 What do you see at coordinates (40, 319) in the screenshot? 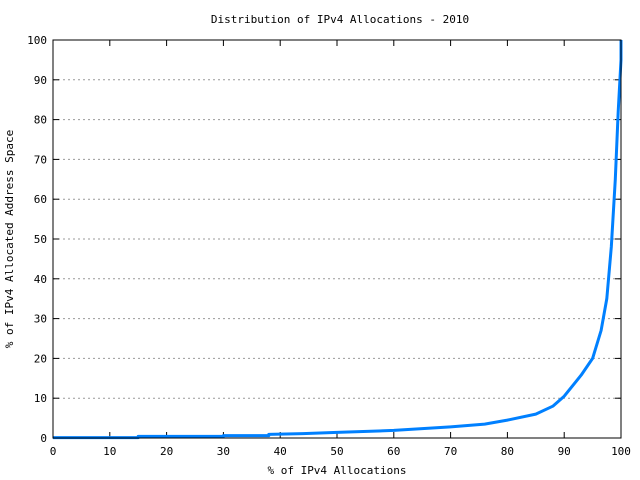
I see `y-tick-label: 30` at bounding box center [40, 319].